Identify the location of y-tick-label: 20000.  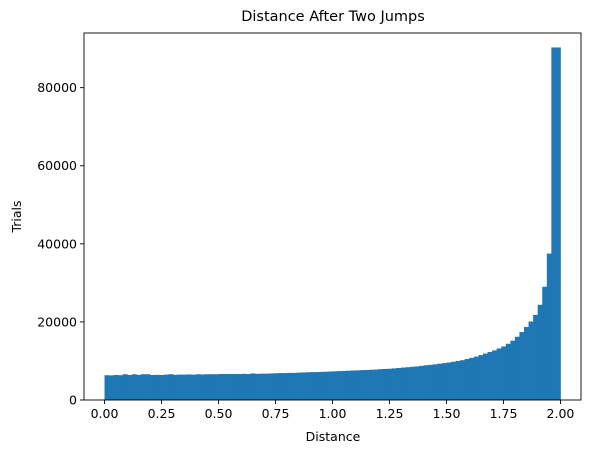
(57, 321).